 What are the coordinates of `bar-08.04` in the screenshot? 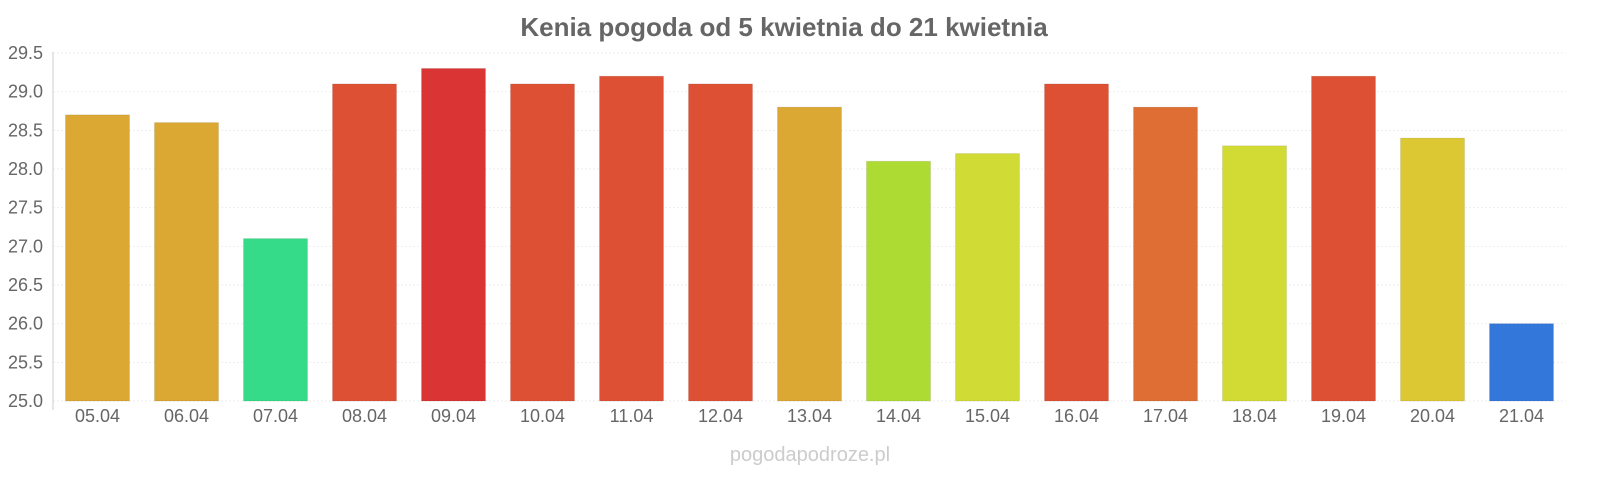 It's located at (364, 242).